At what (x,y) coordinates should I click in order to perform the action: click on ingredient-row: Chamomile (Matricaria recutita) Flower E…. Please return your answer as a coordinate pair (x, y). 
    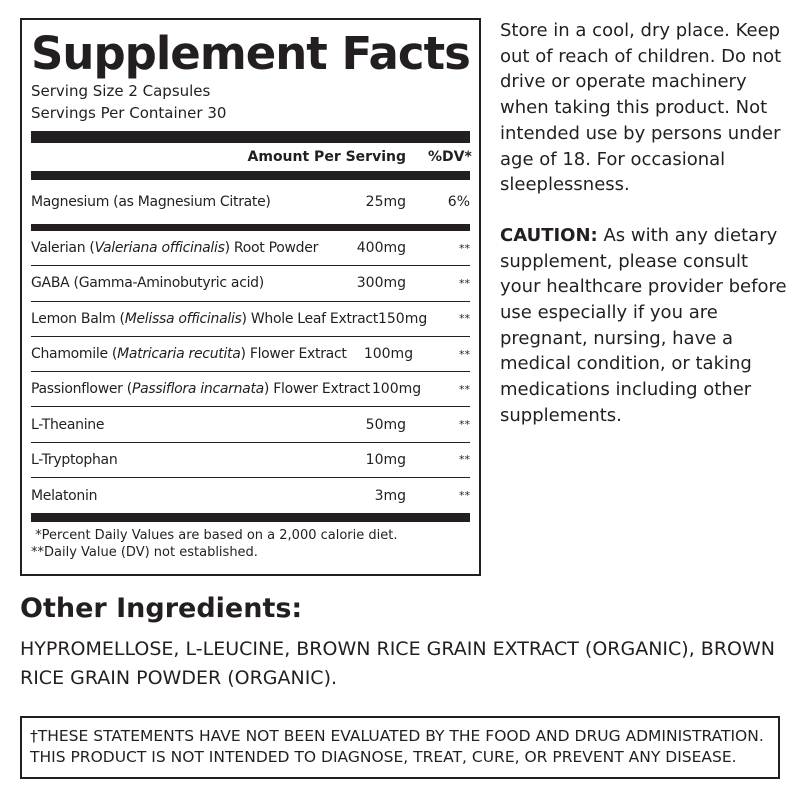
    Looking at the image, I should click on (250, 355).